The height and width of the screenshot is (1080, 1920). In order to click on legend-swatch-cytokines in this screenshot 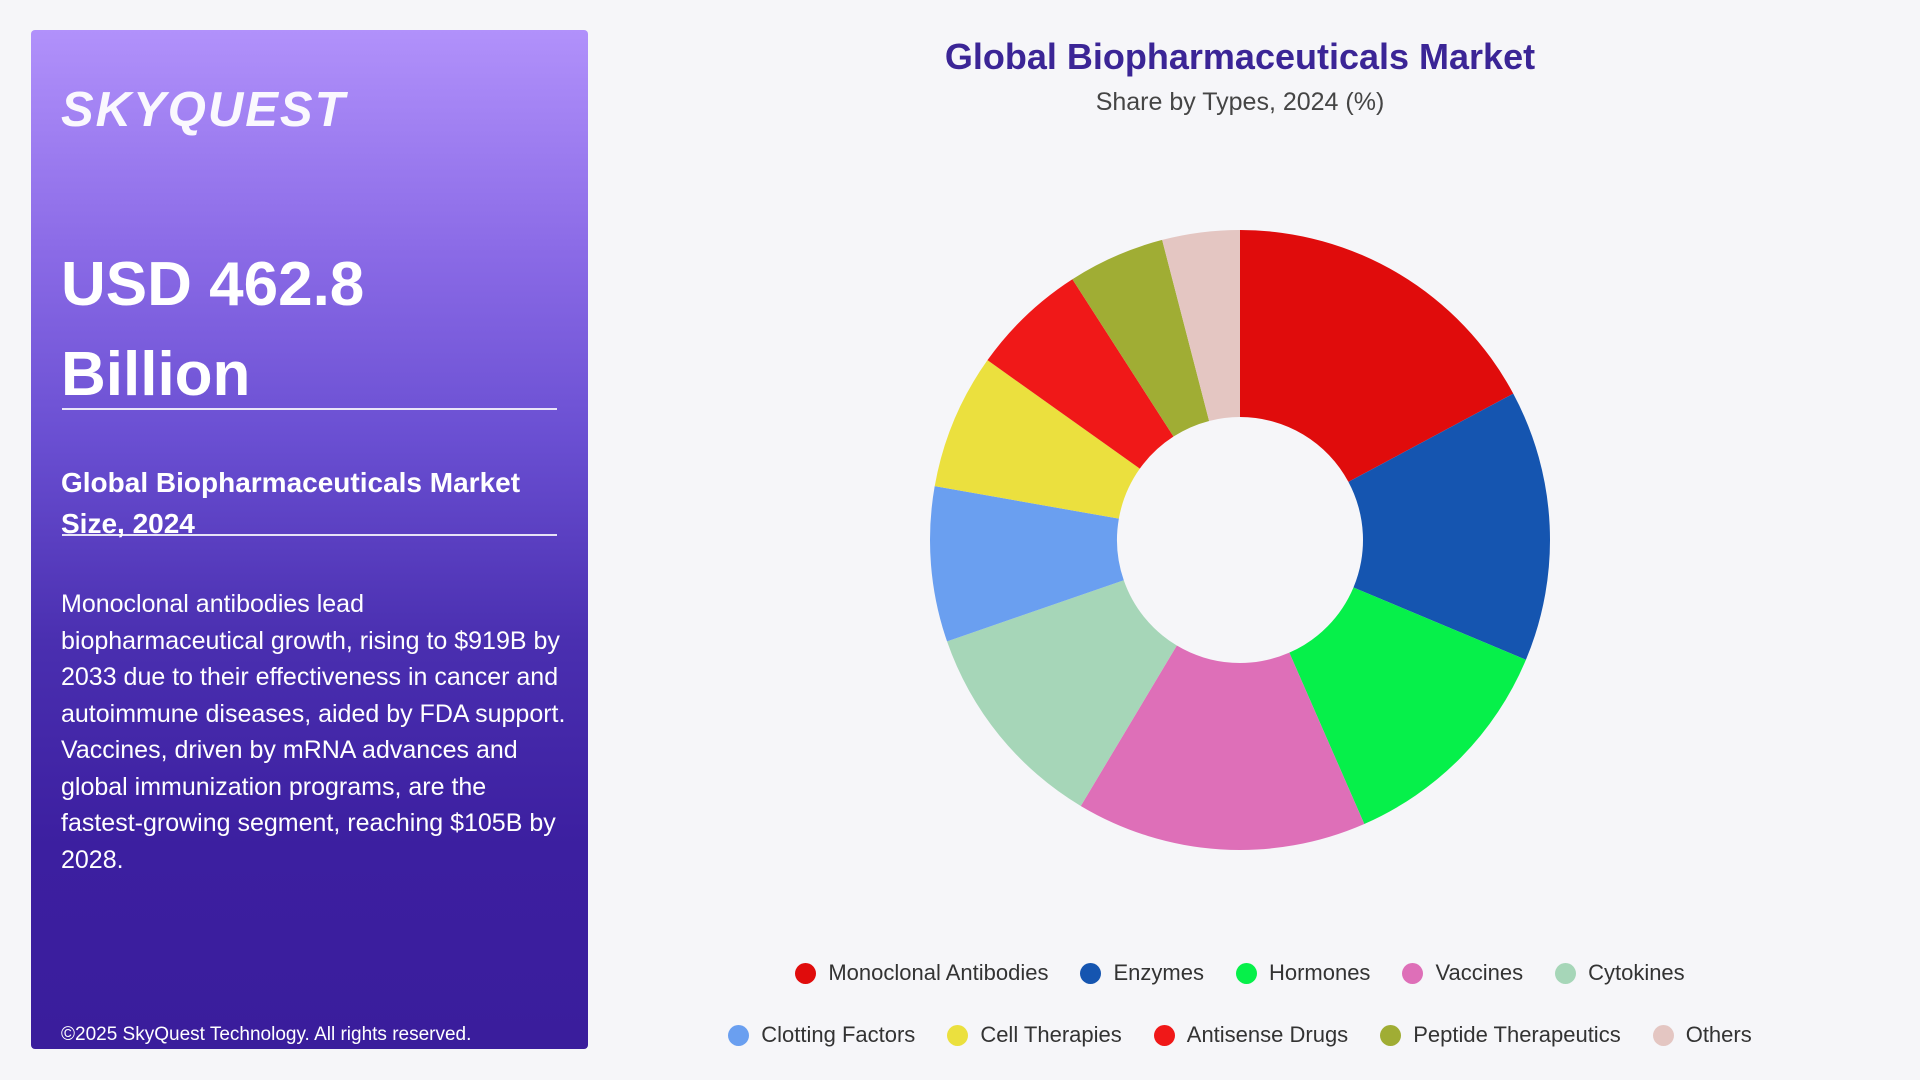, I will do `click(1566, 973)`.